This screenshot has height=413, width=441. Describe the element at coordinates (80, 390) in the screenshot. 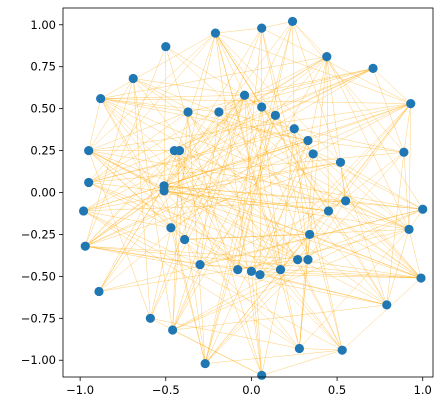

I see `x-tick-label: −1.0` at that location.